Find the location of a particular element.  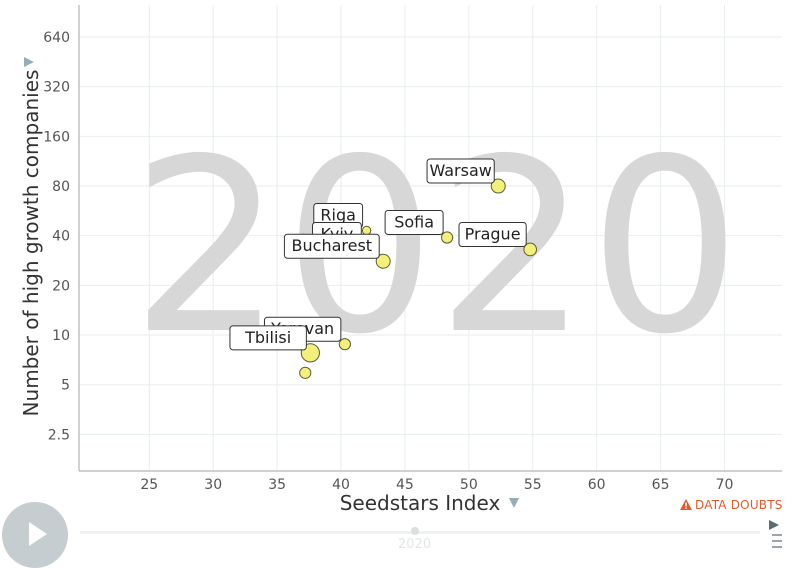

bubble-label-text: Riga is located at coordinates (338, 215).